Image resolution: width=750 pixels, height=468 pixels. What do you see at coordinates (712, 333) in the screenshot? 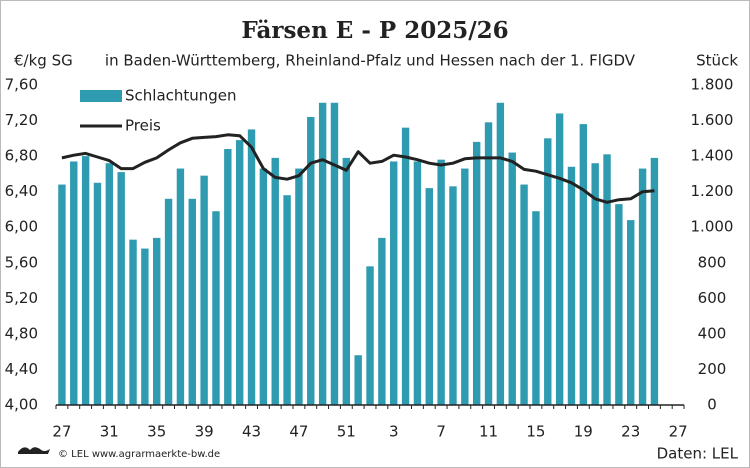
I see `y2-tick-label: 400` at bounding box center [712, 333].